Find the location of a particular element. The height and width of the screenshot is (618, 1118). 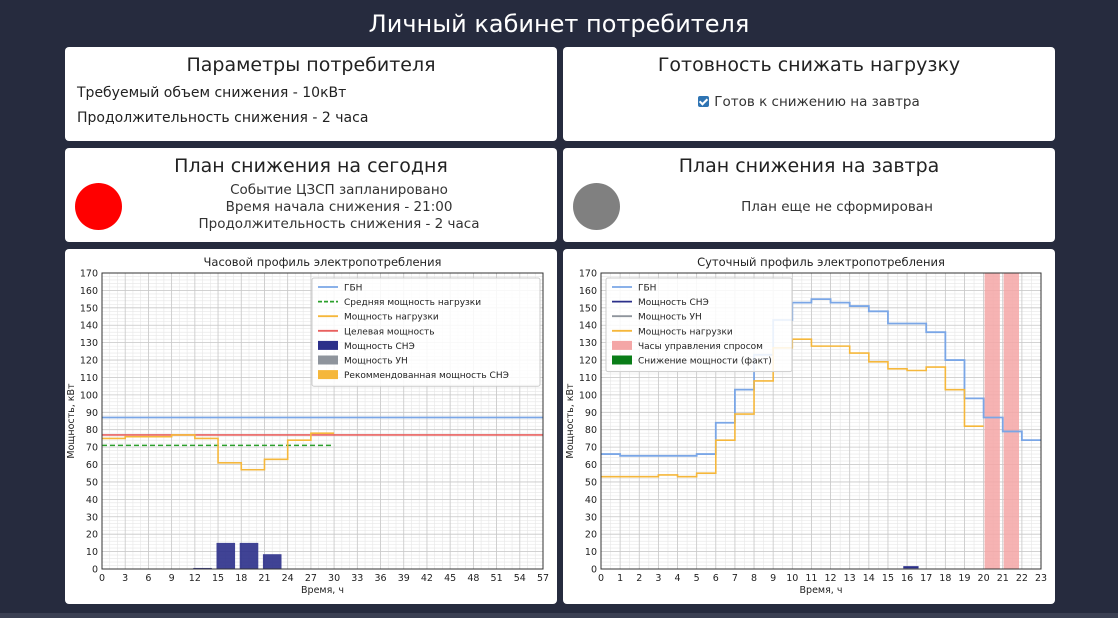

ready-tomorrow-option: Готов к снижению на завтра is located at coordinates (809, 102).